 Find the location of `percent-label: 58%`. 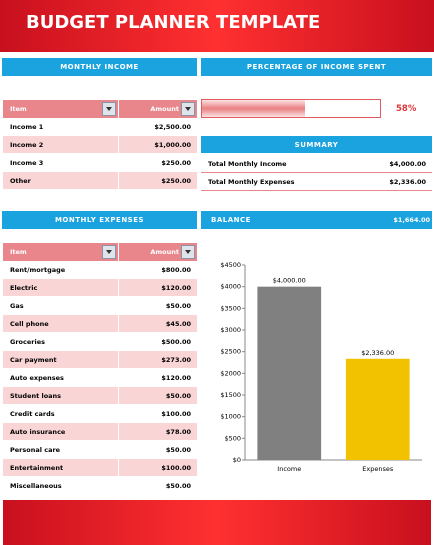

percent-label: 58% is located at coordinates (406, 108).